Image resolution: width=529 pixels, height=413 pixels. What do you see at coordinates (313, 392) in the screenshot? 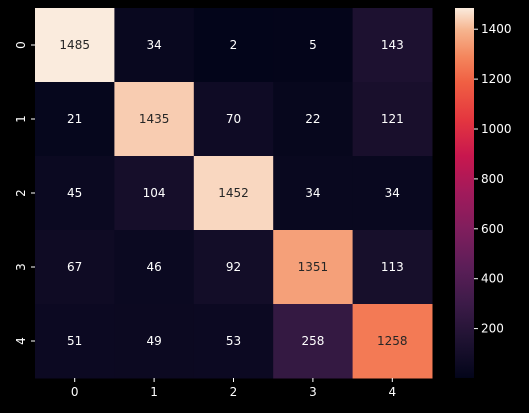
I see `x-tick-label: 3` at bounding box center [313, 392].